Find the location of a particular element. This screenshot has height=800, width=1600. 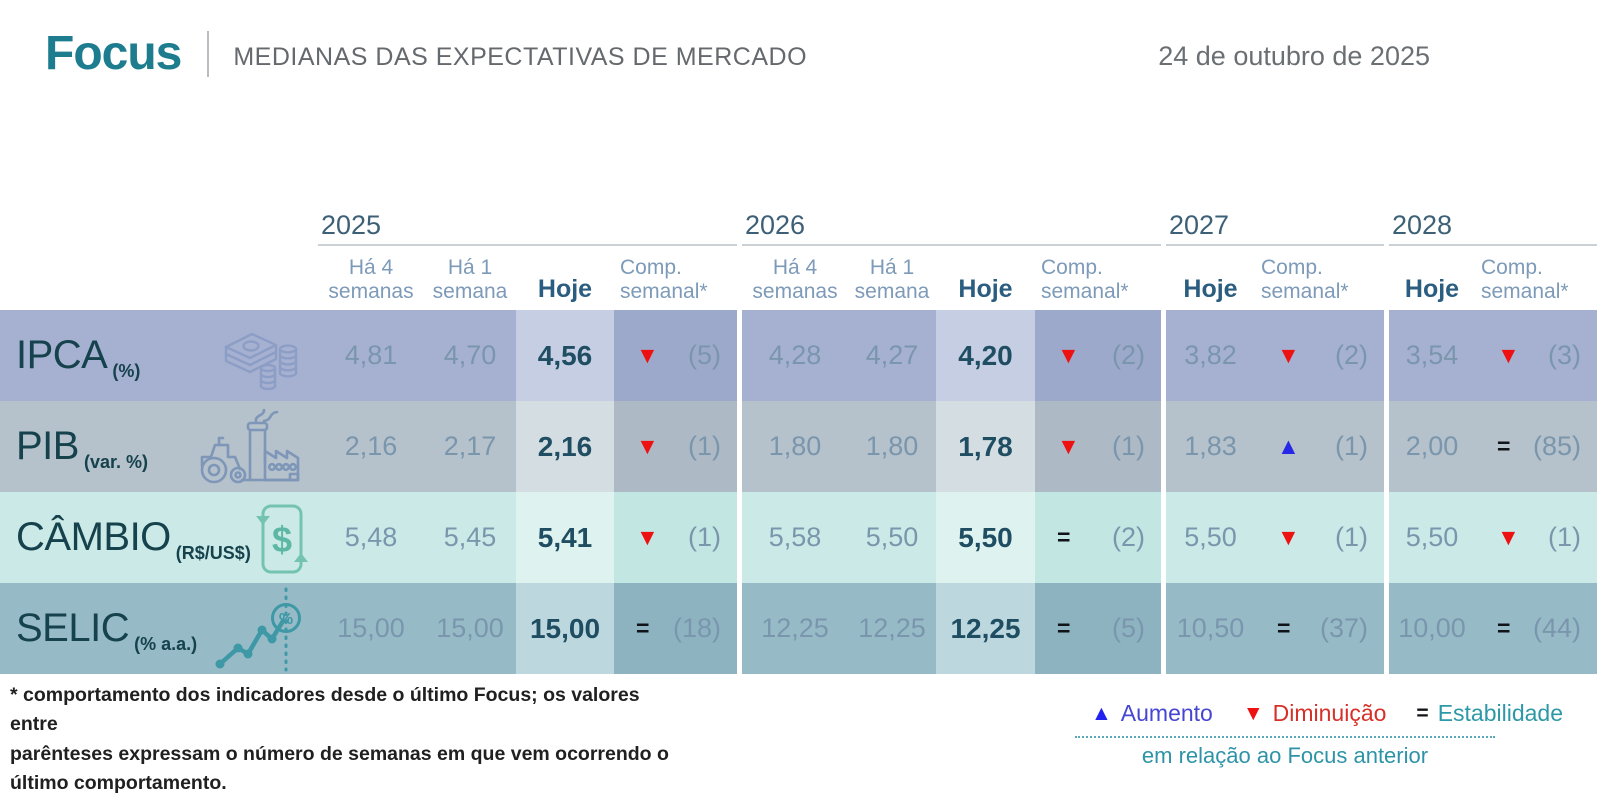

value-cell: 4,28 is located at coordinates (795, 355).